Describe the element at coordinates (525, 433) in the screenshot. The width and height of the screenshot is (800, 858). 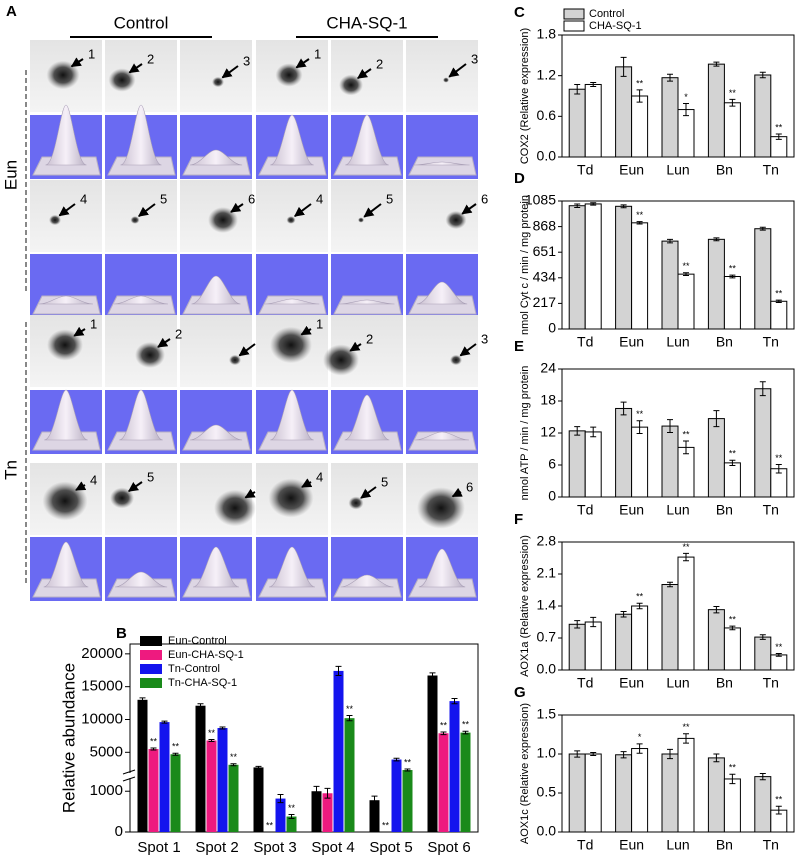
I see `y-axis-label: nmol ATP / min / mg protein` at that location.